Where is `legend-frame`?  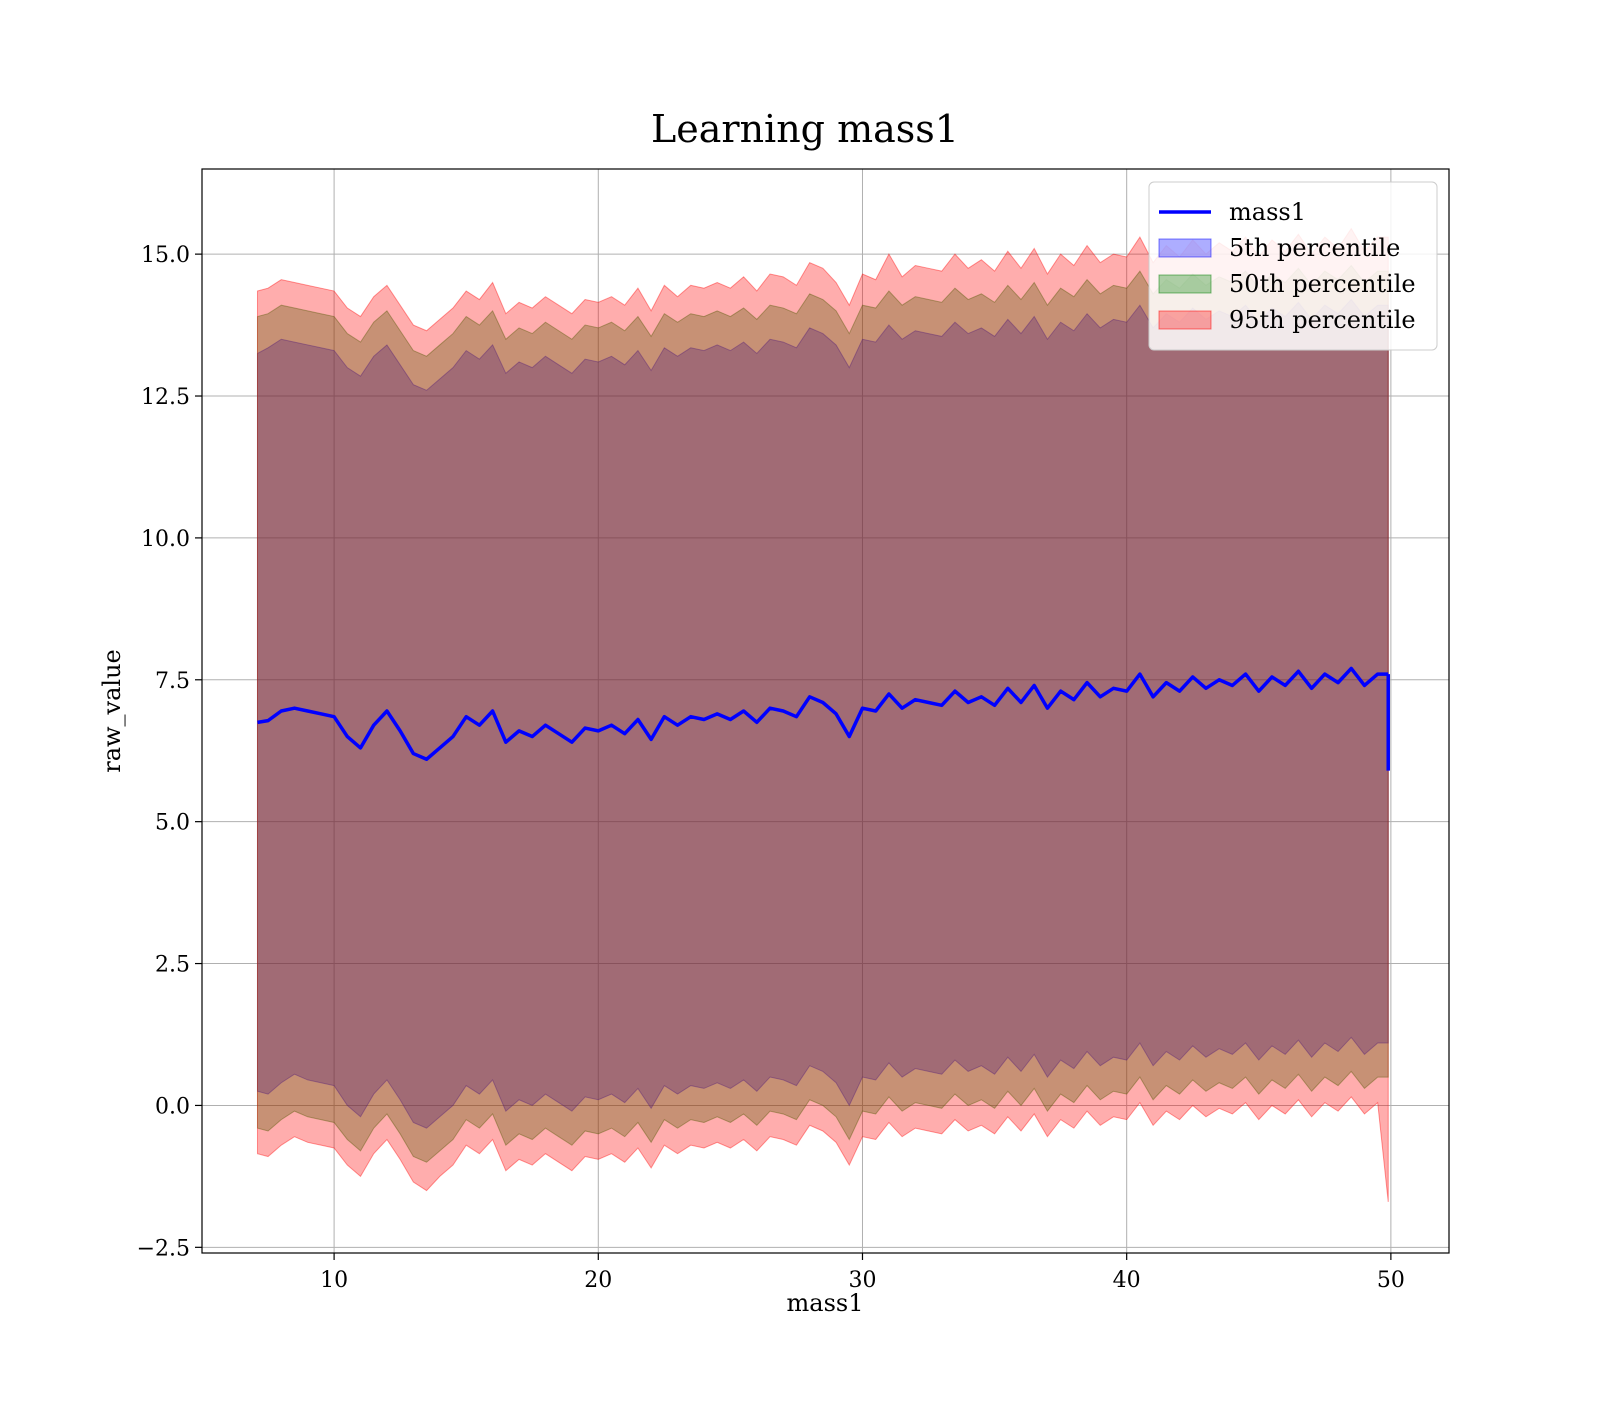
legend-frame is located at coordinates (1293, 266).